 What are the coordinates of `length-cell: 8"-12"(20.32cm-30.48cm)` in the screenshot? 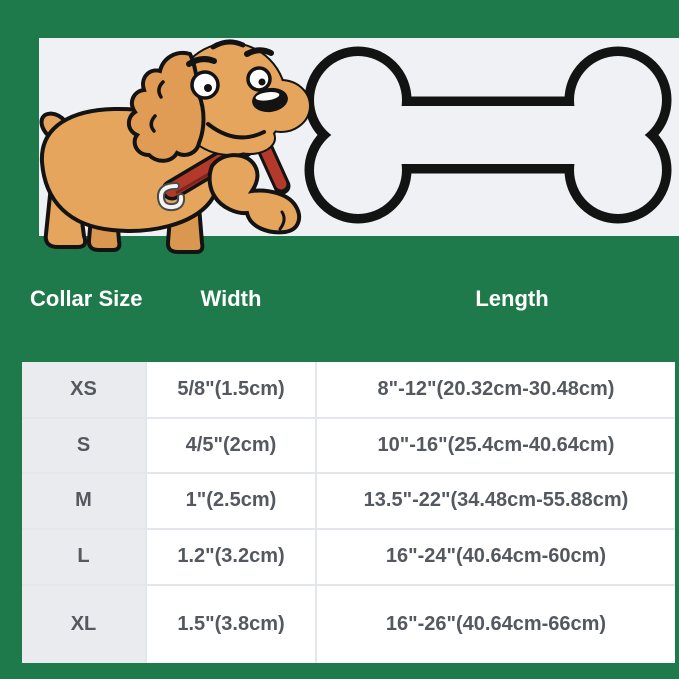 It's located at (495, 390).